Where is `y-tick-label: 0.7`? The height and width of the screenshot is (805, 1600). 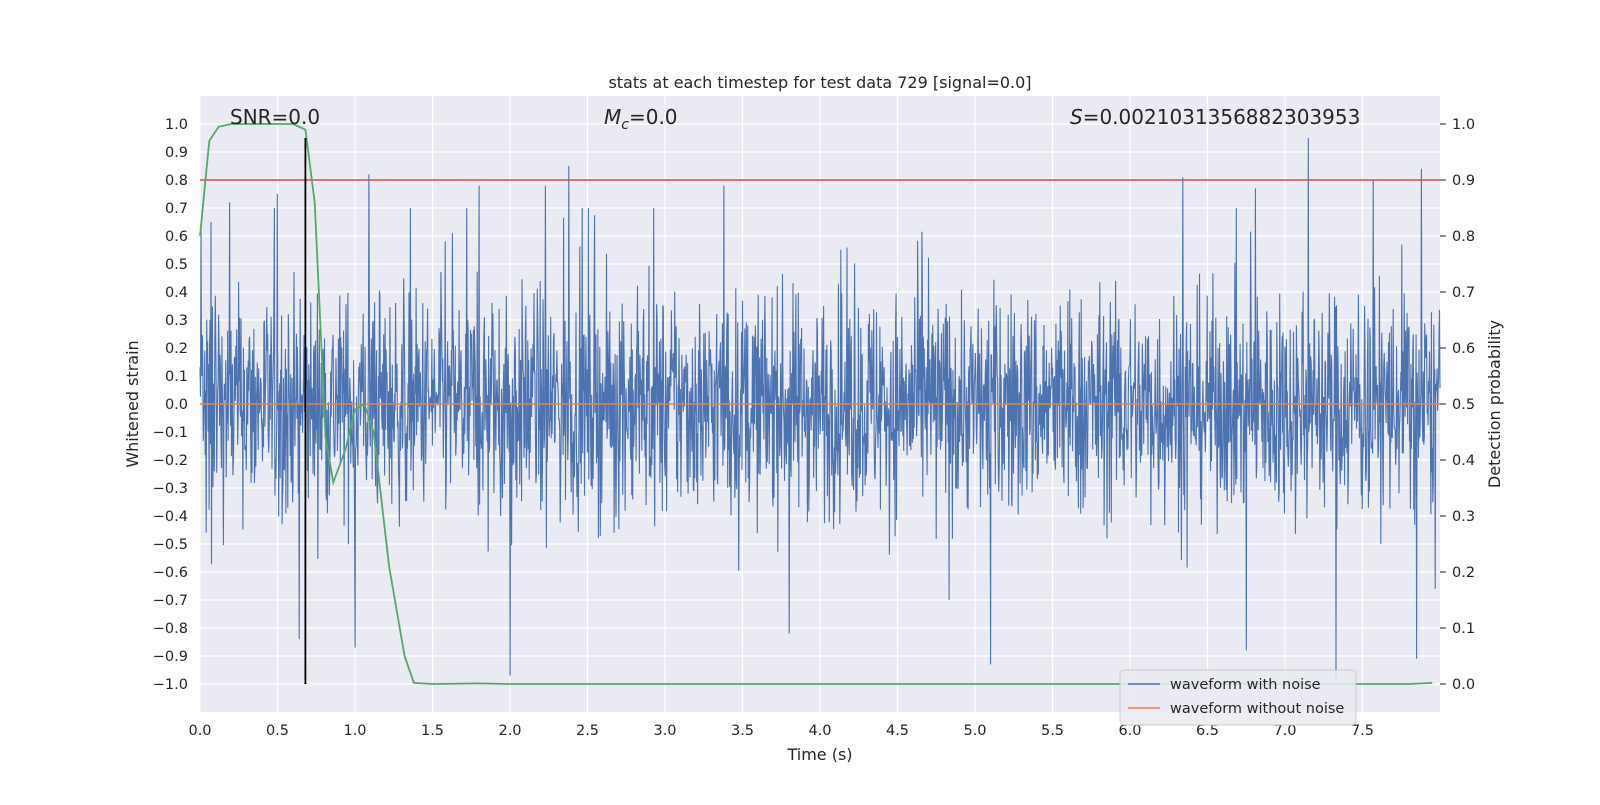
y-tick-label: 0.7 is located at coordinates (176, 209).